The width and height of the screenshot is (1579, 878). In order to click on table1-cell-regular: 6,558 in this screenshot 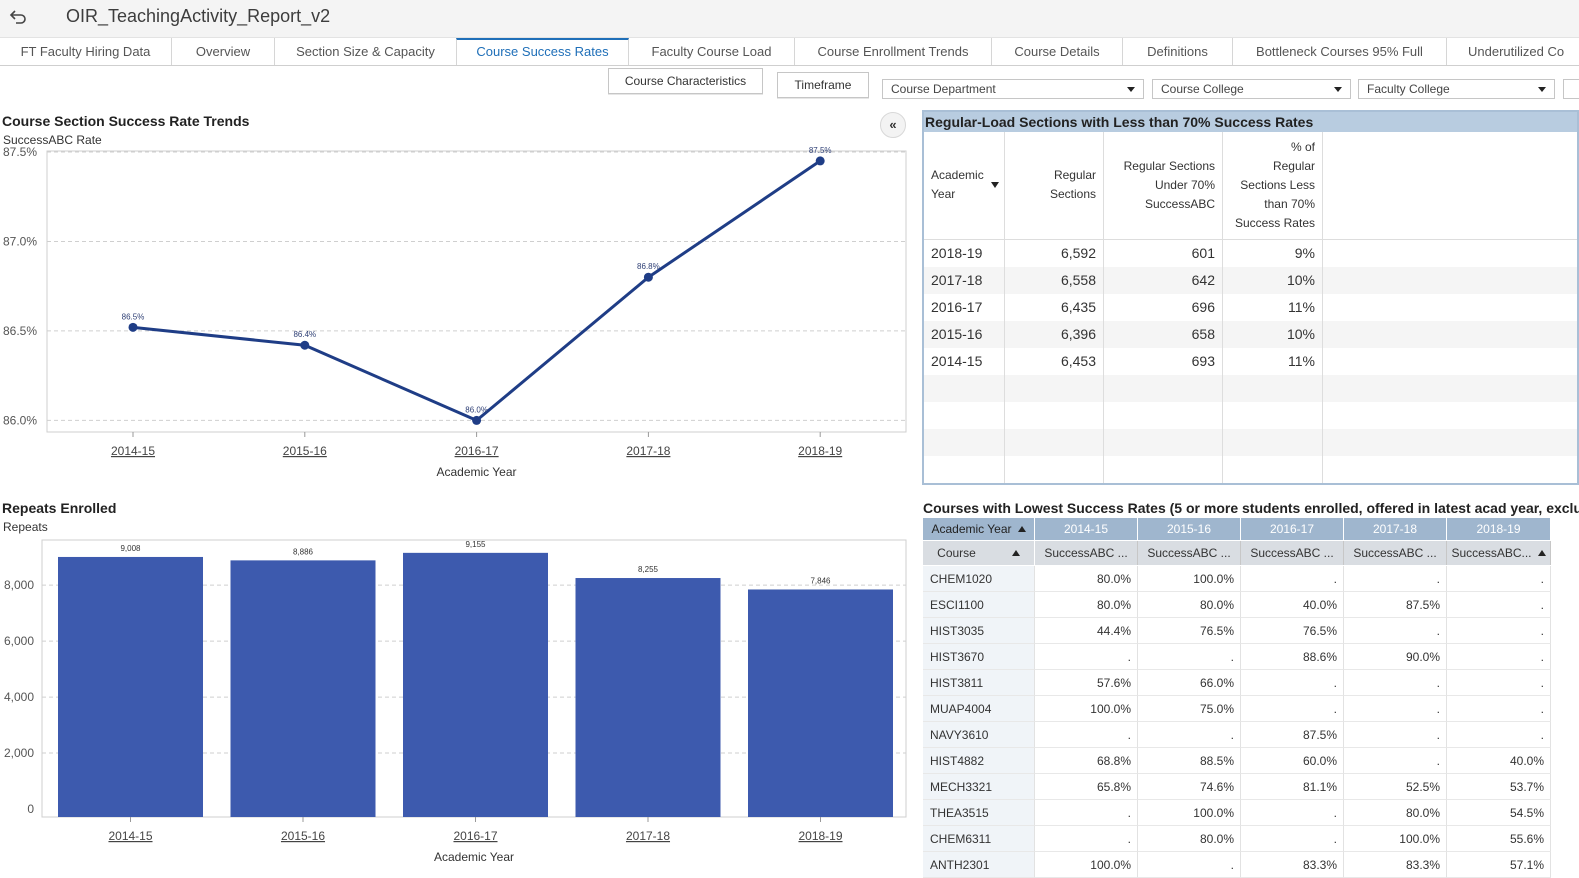, I will do `click(1078, 280)`.